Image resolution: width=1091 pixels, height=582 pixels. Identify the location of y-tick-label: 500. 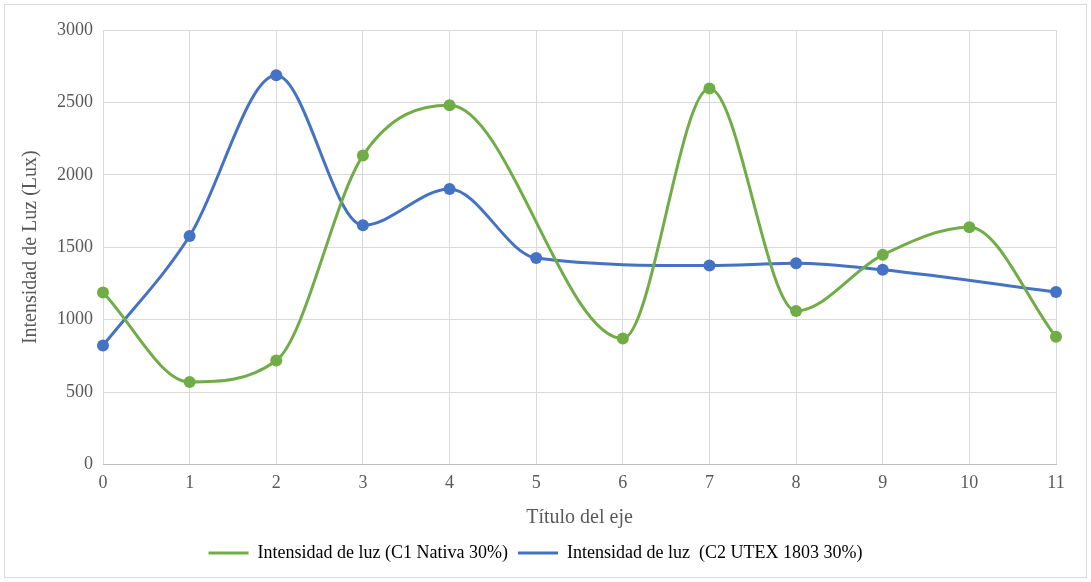
(79, 390).